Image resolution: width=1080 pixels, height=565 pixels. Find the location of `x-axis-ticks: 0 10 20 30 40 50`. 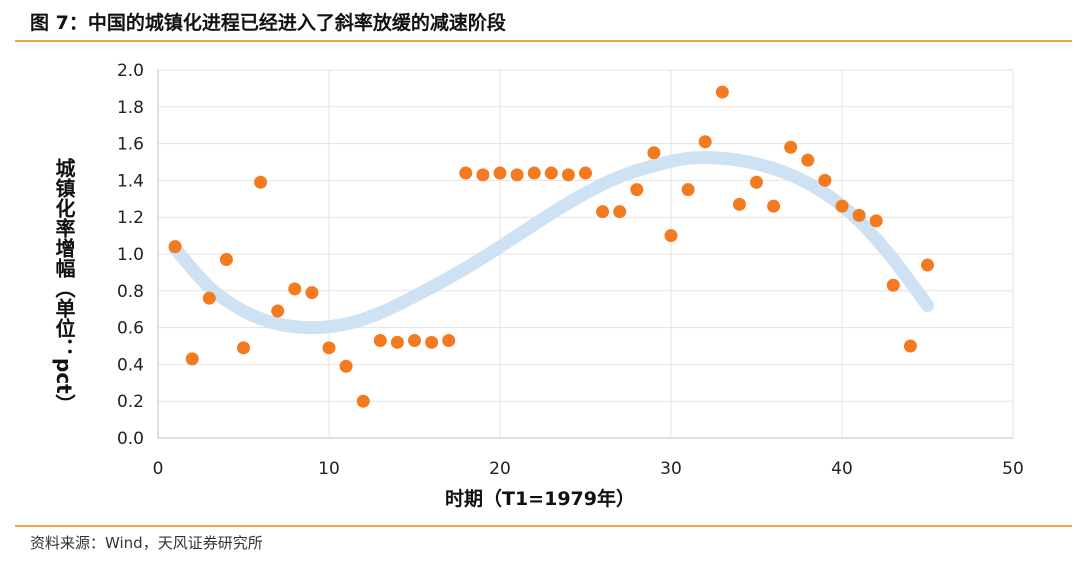

x-axis-ticks: 0 10 20 30 40 50 is located at coordinates (588, 469).